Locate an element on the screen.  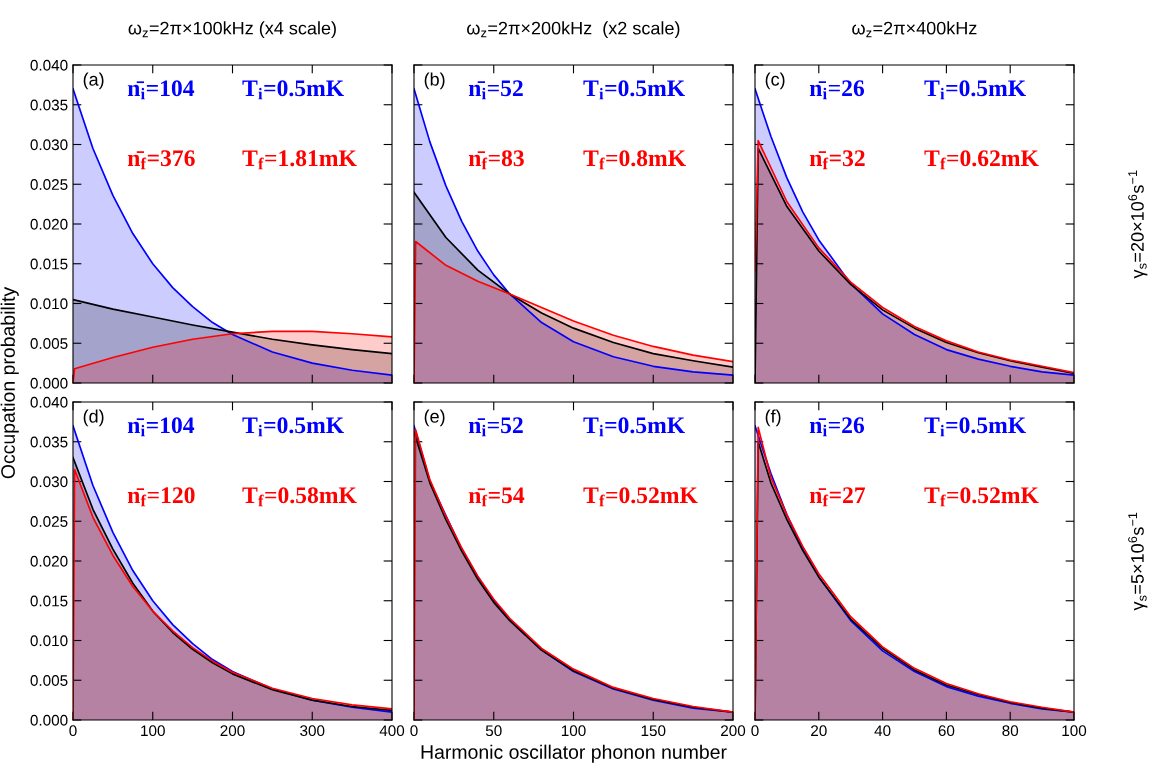
x-tick-label: 20 is located at coordinates (819, 731).